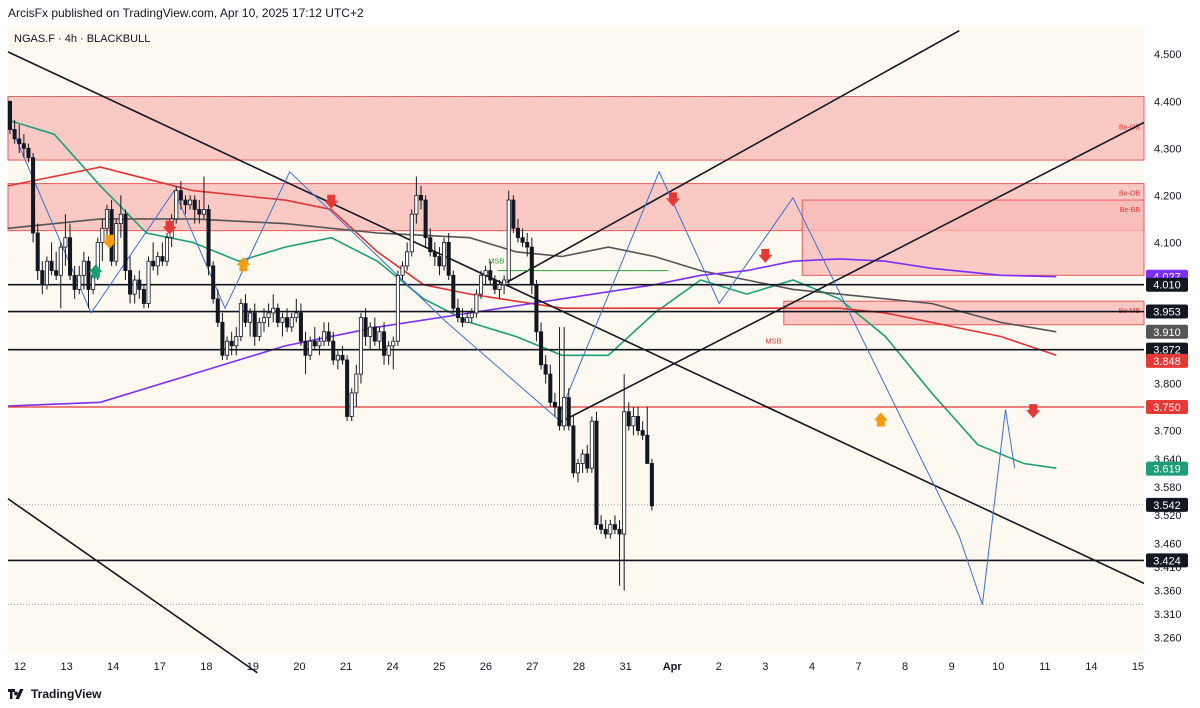  What do you see at coordinates (733, 157) in the screenshot?
I see `trend-line` at bounding box center [733, 157].